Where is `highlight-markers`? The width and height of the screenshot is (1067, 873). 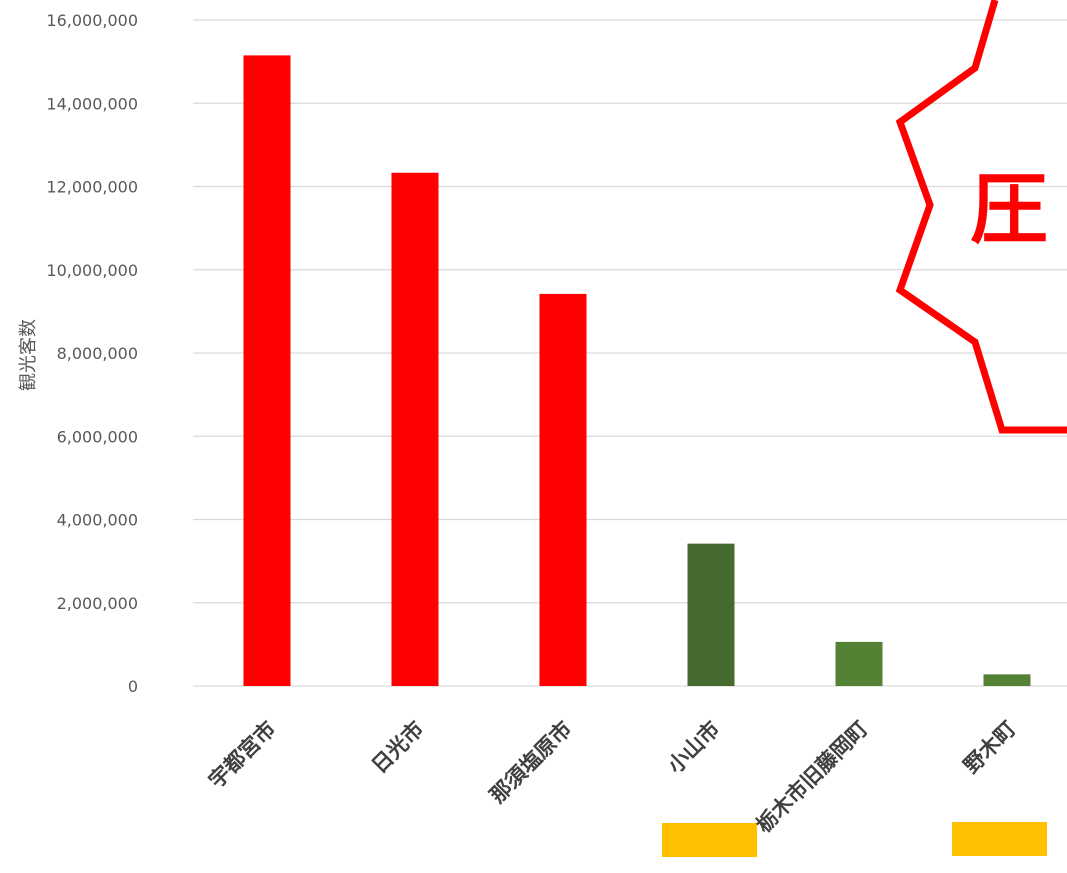 highlight-markers is located at coordinates (854, 839).